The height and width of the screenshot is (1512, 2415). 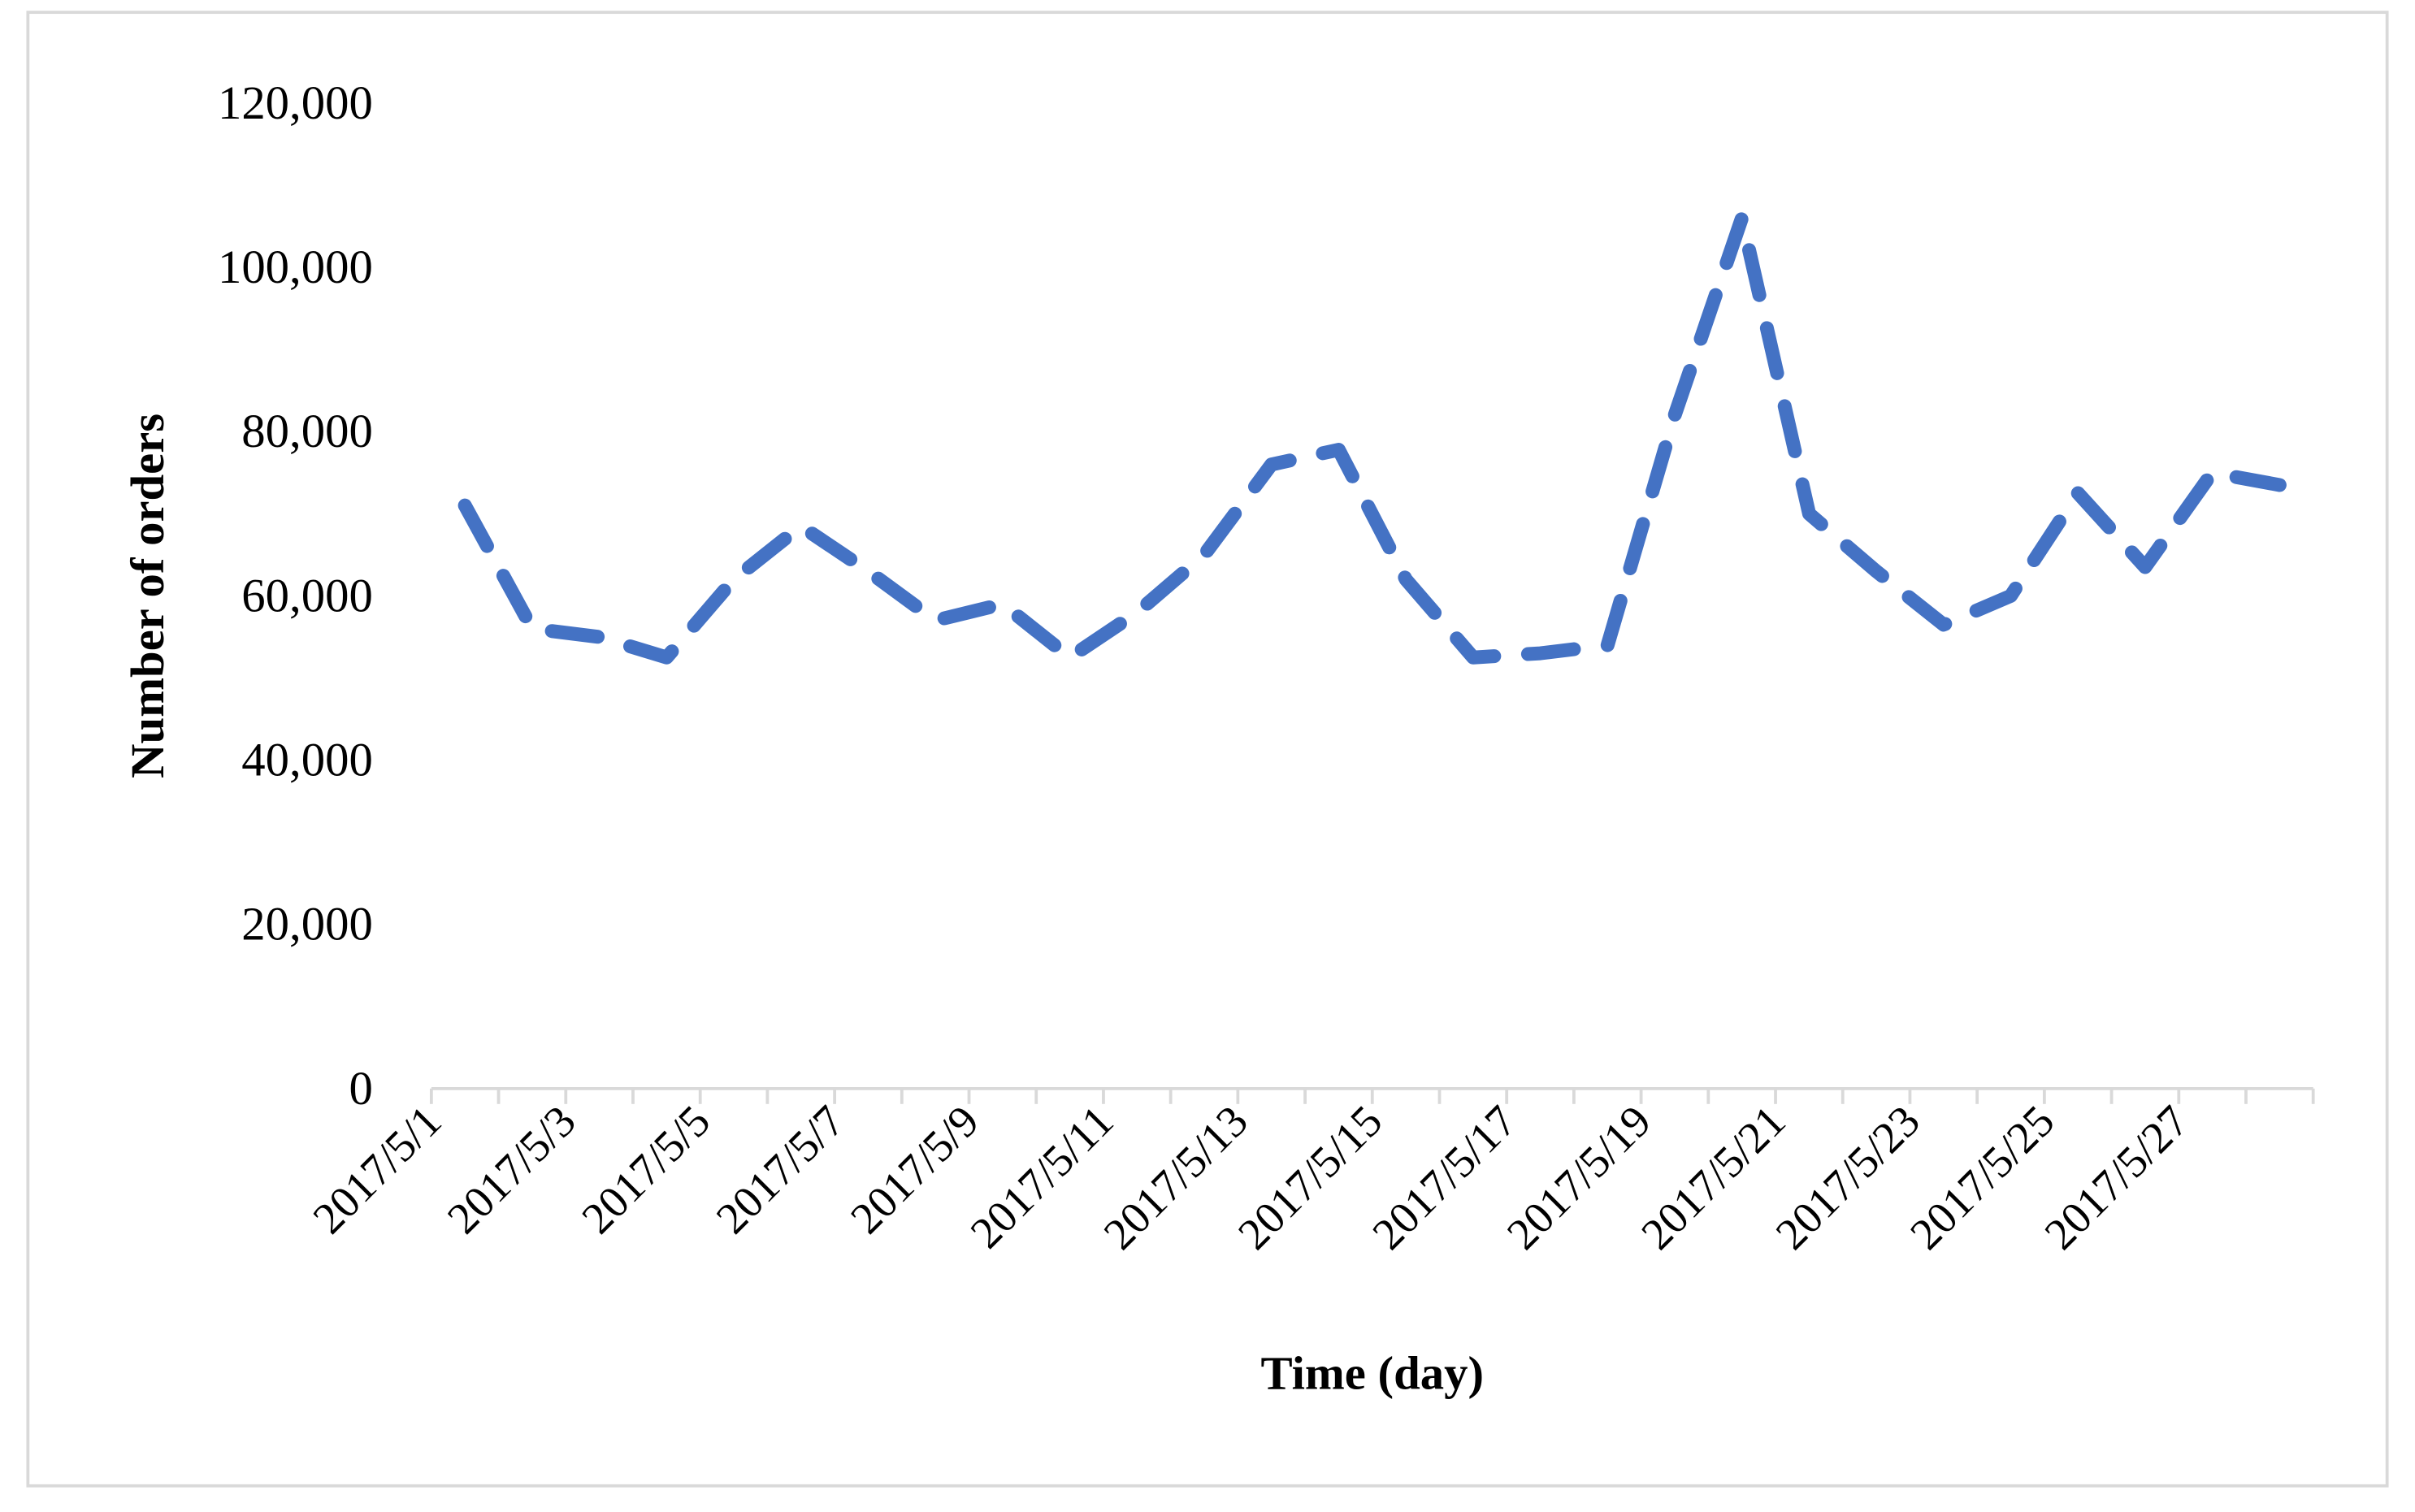 I want to click on y-tick-label: 60,000, so click(x=307, y=595).